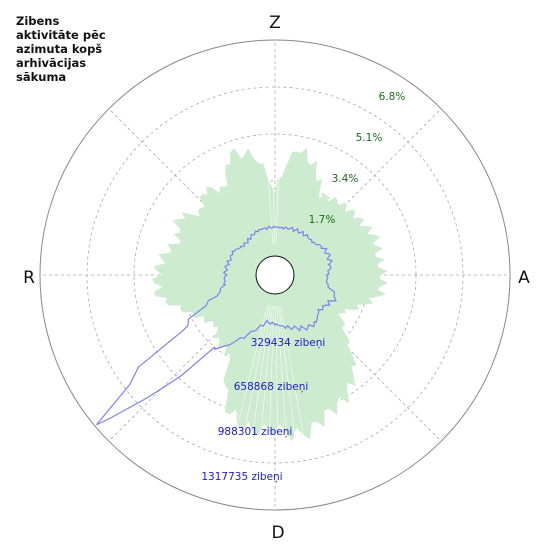 This screenshot has width=550, height=550. I want to click on compass-east-label: A, so click(524, 278).